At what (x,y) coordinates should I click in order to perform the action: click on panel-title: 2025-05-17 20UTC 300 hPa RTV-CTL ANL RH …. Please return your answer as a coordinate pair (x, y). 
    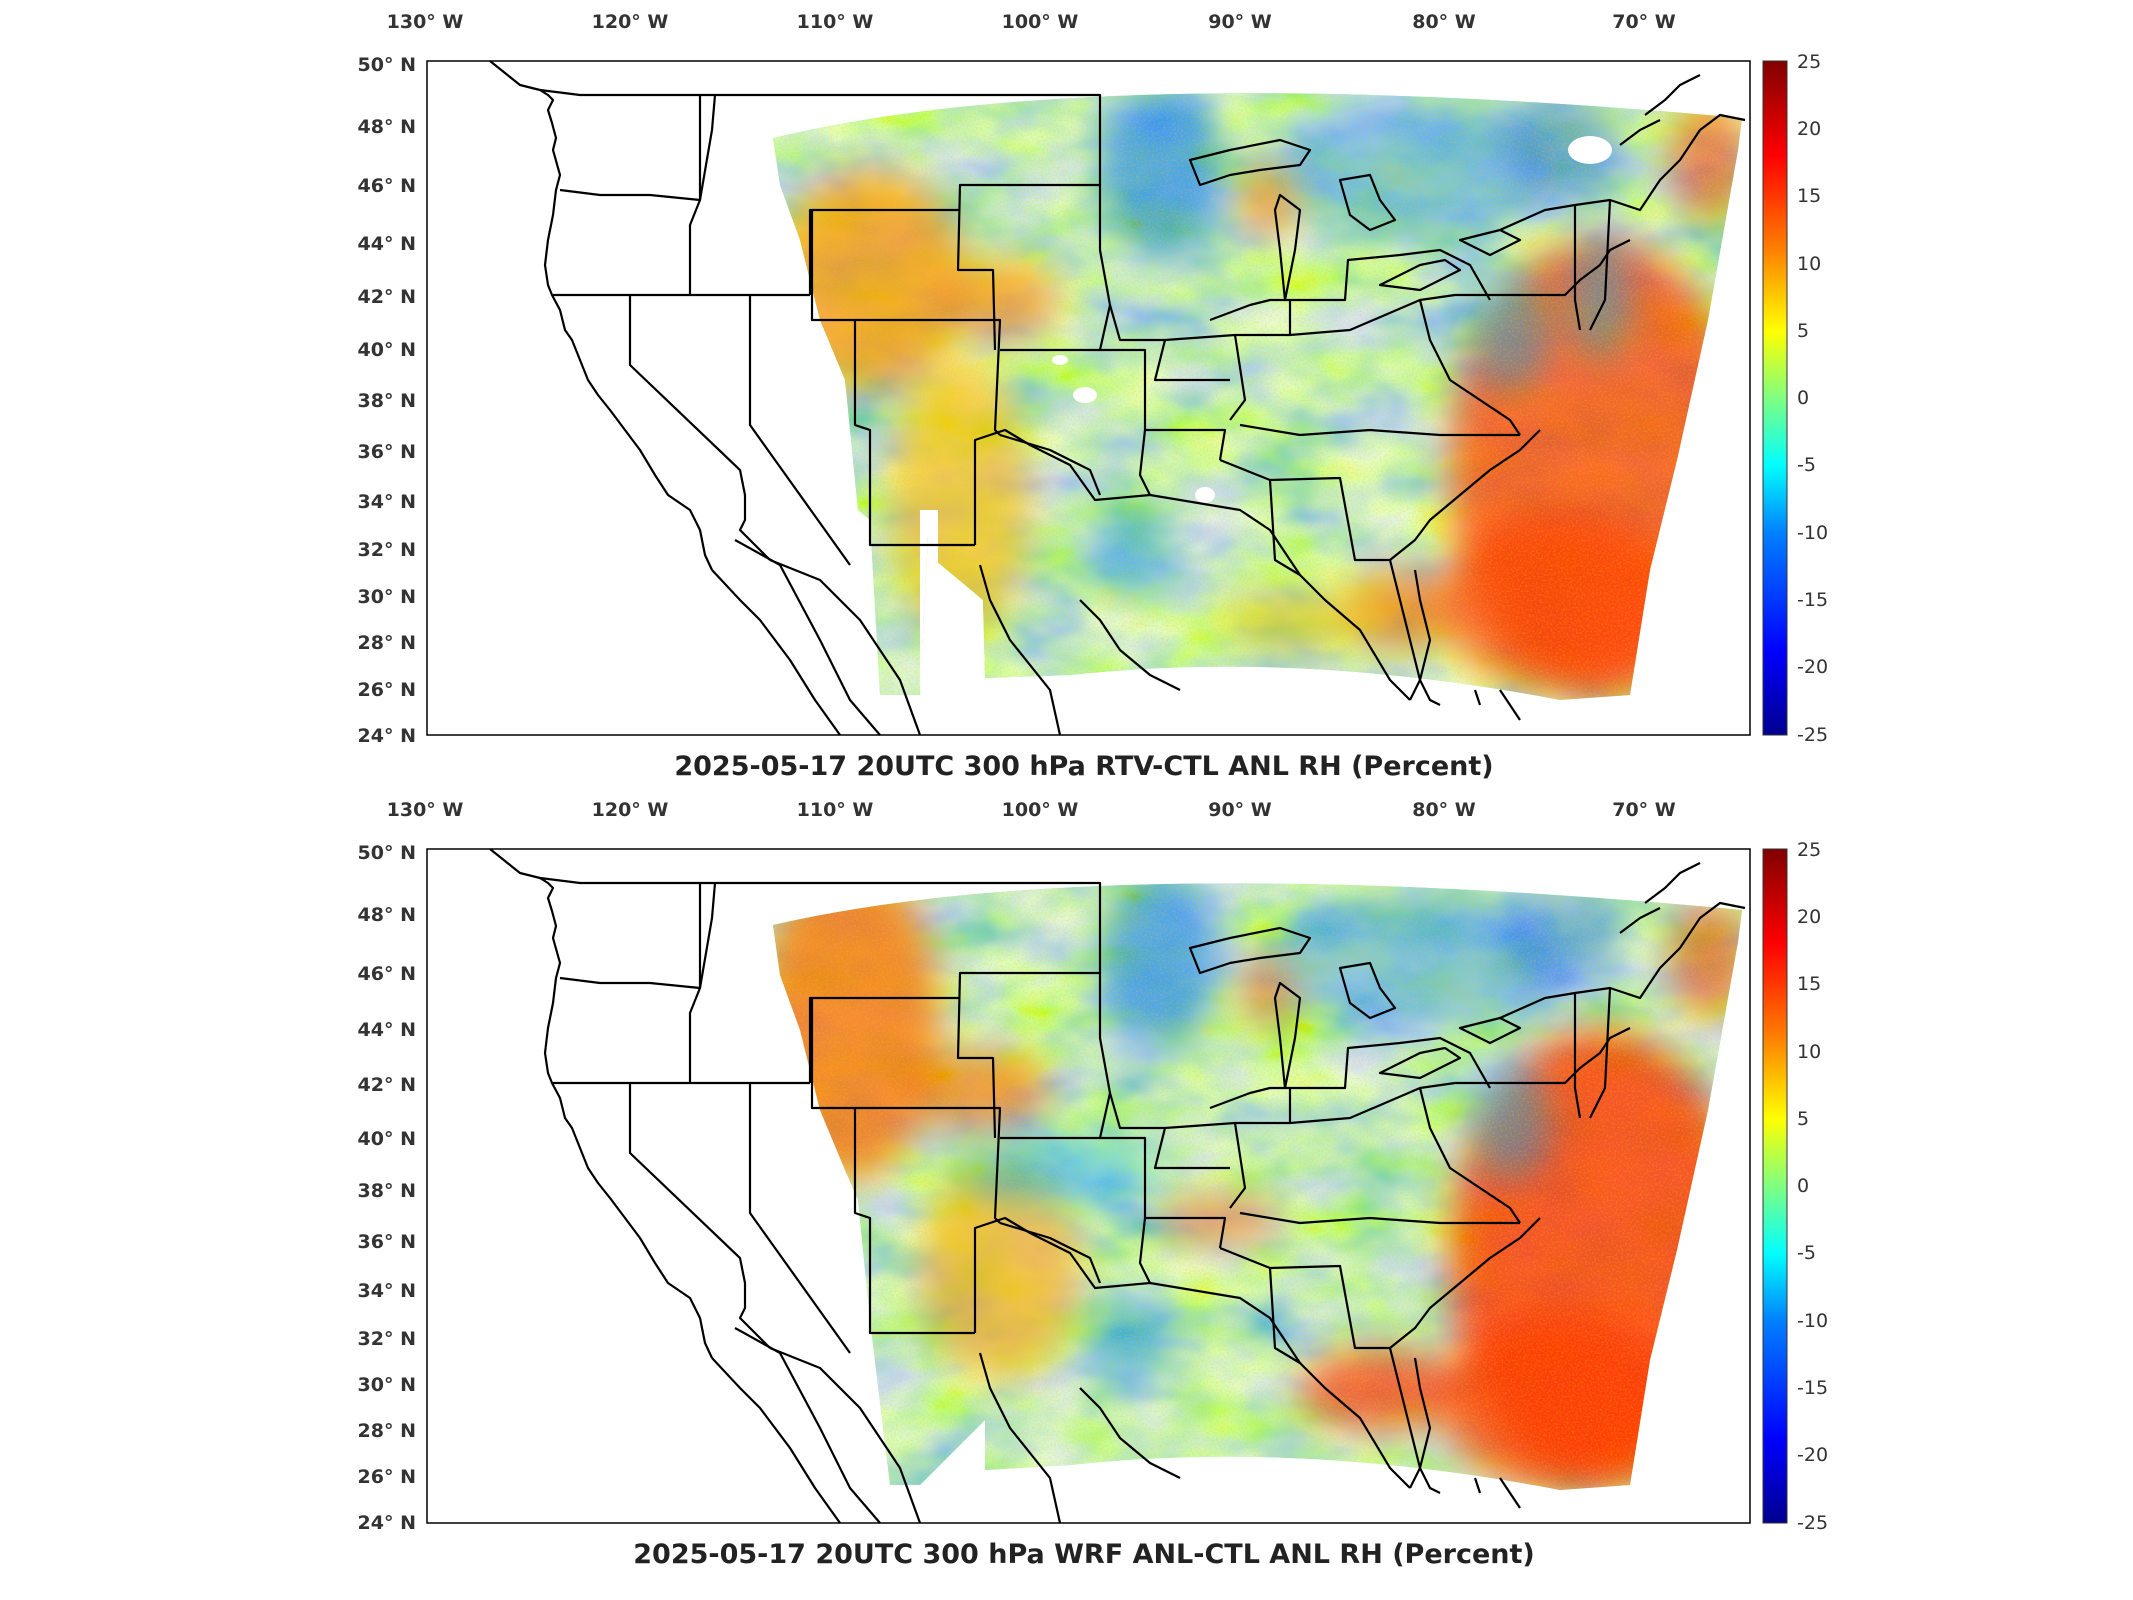
    Looking at the image, I should click on (1083, 766).